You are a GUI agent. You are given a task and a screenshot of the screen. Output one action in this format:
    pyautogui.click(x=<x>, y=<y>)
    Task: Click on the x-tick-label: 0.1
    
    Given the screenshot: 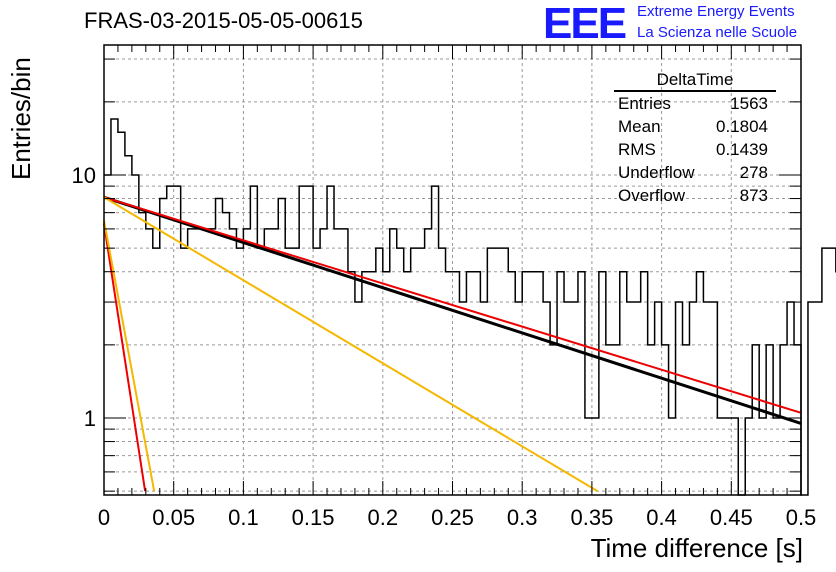 What is the action you would take?
    pyautogui.click(x=243, y=517)
    